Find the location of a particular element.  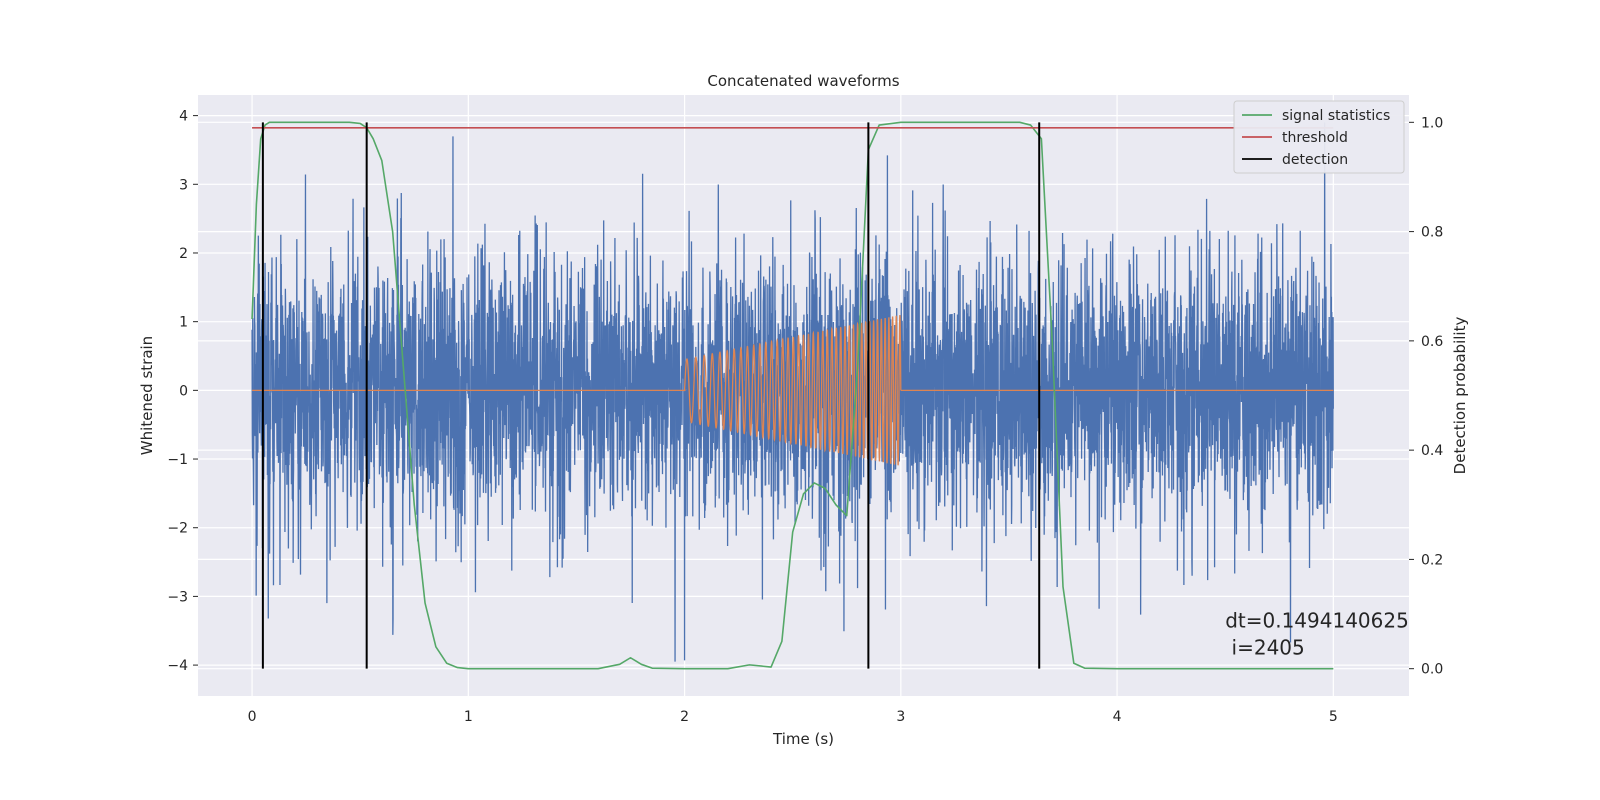

legend-detection-label: detection is located at coordinates (1315, 160).